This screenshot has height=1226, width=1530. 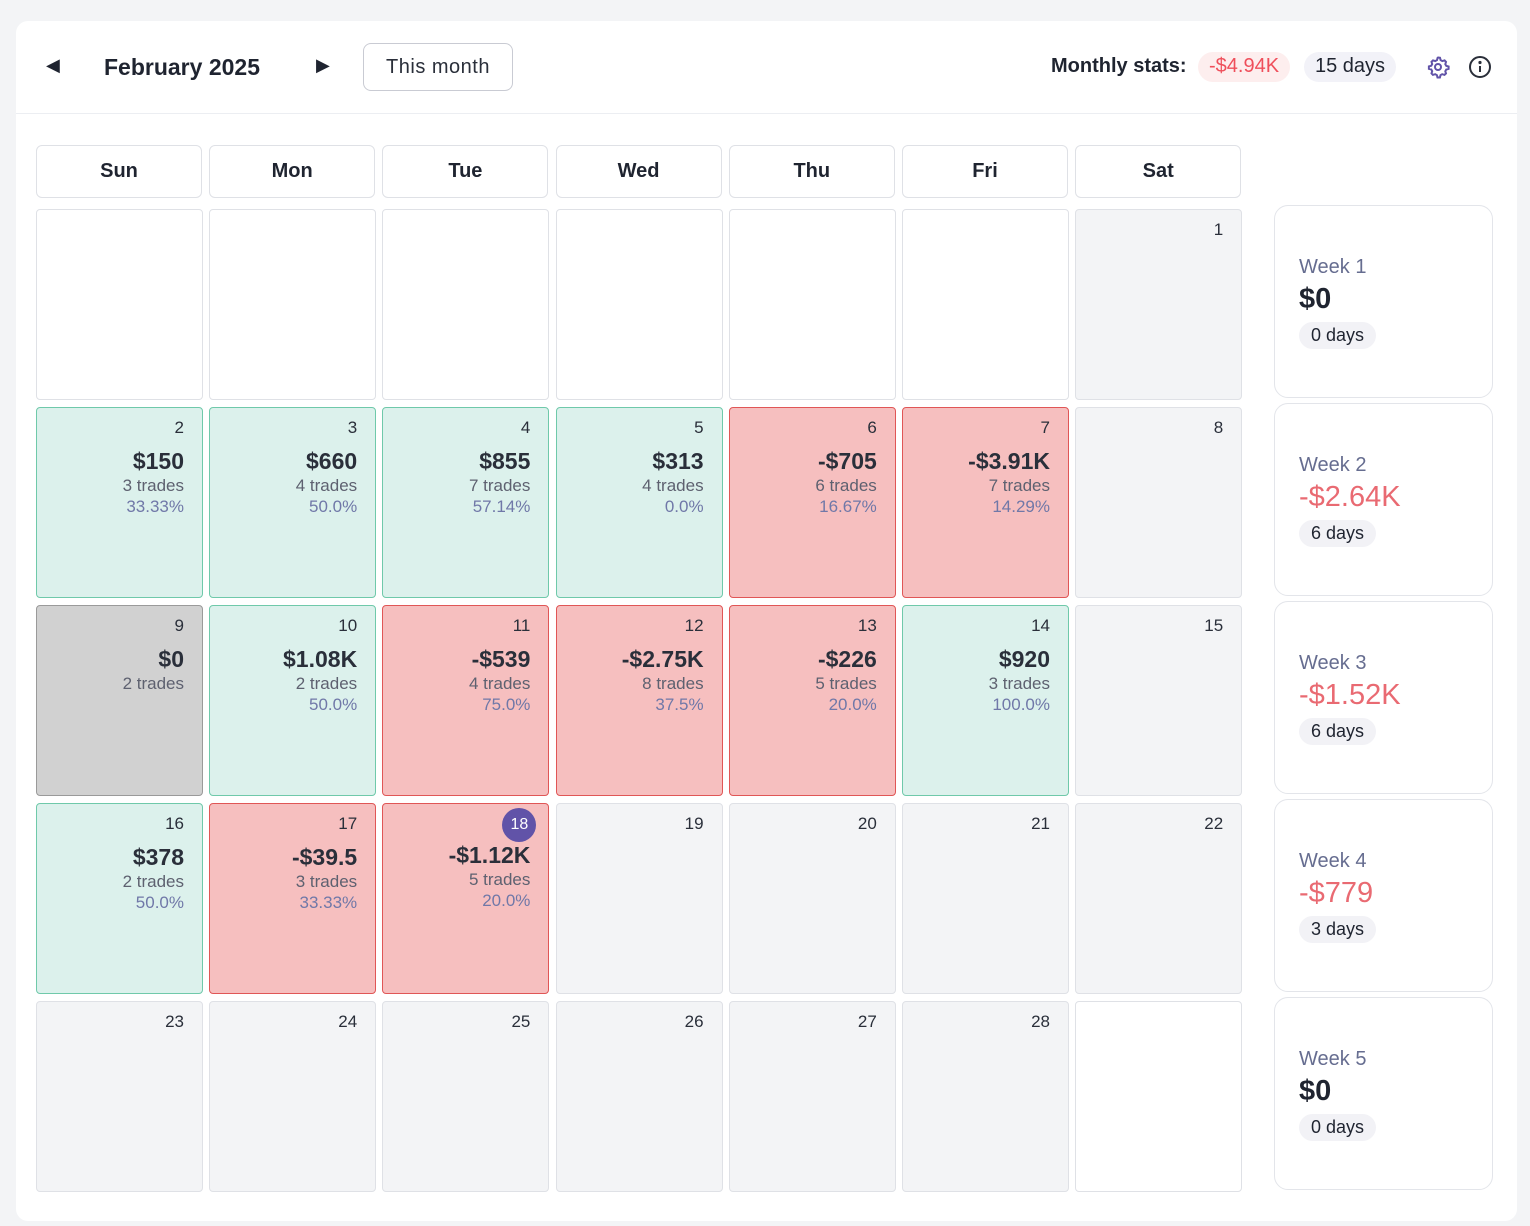 I want to click on day-pnl: -$3.91K, so click(x=1009, y=461).